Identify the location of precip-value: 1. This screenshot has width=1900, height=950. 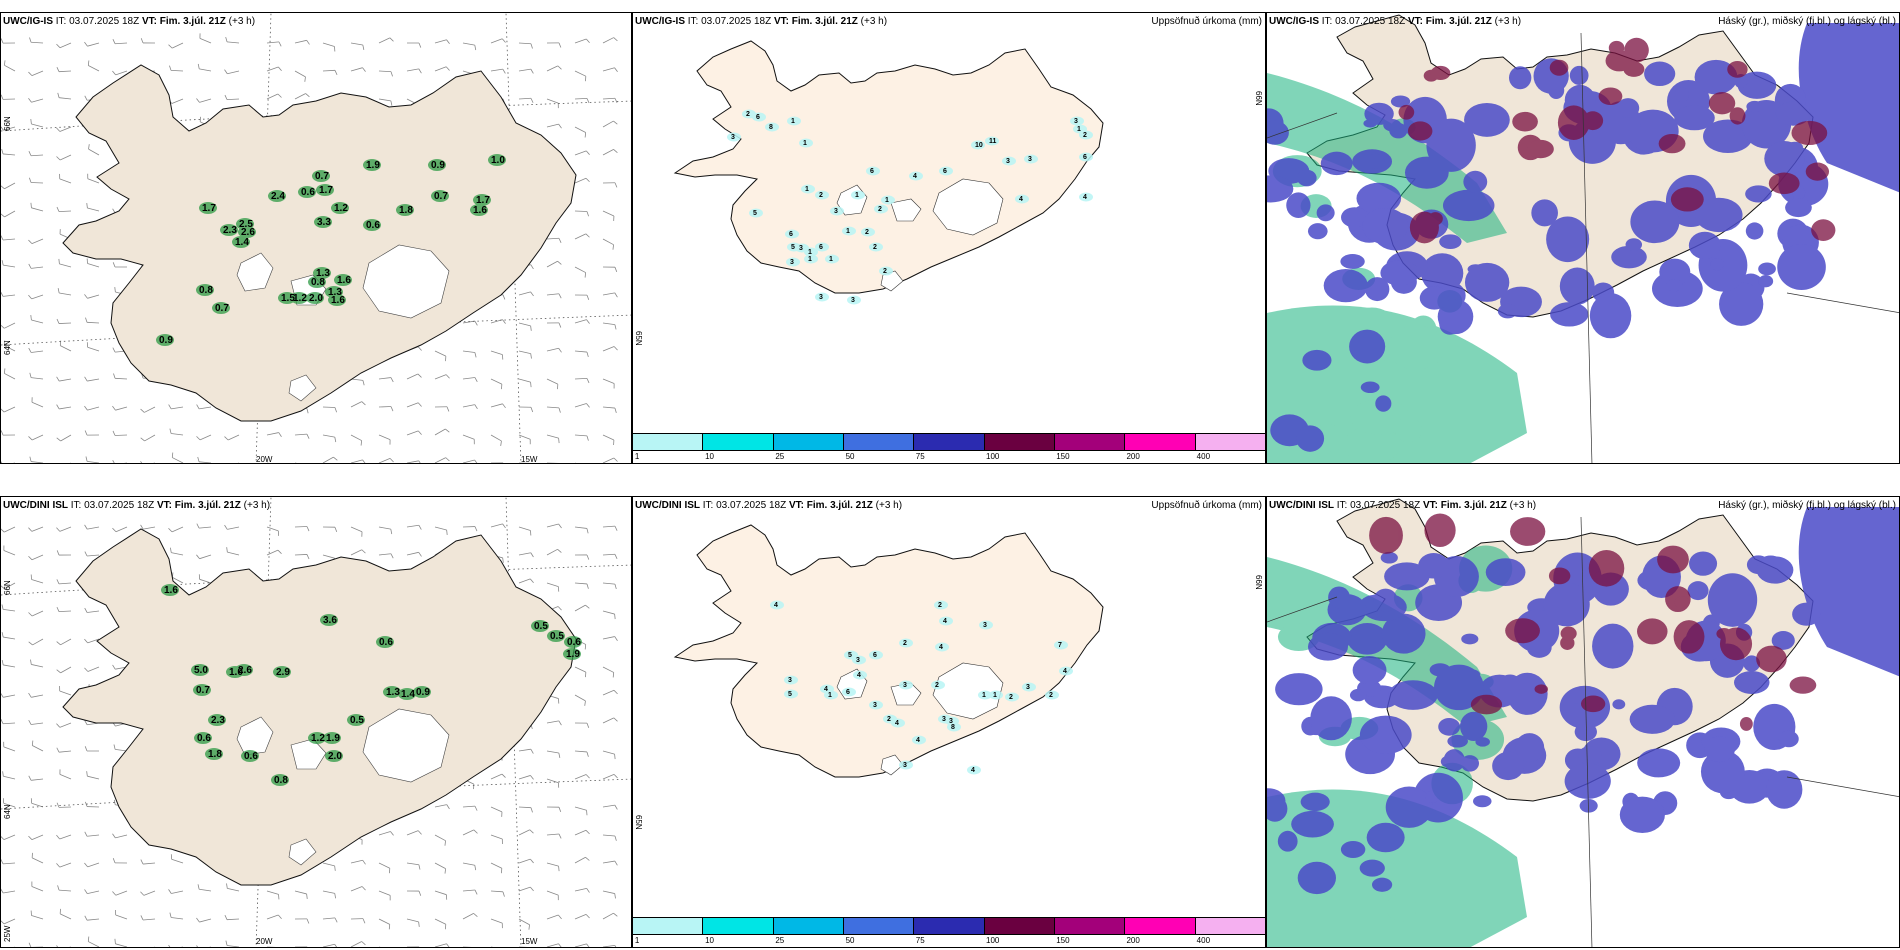
(1079, 129).